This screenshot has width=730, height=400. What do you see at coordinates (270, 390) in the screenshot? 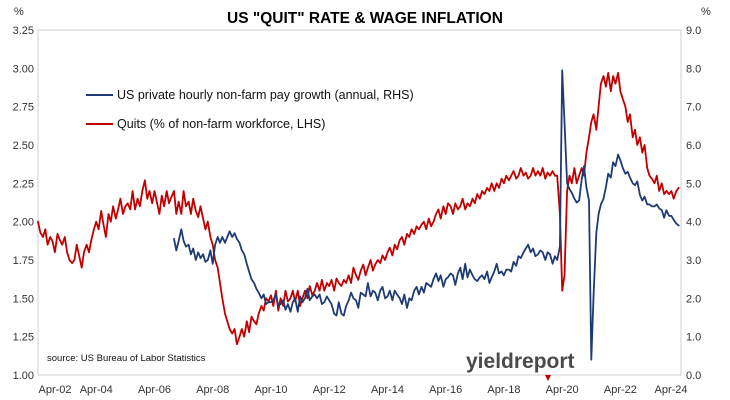
I see `x-tick-label: Apr-10` at bounding box center [270, 390].